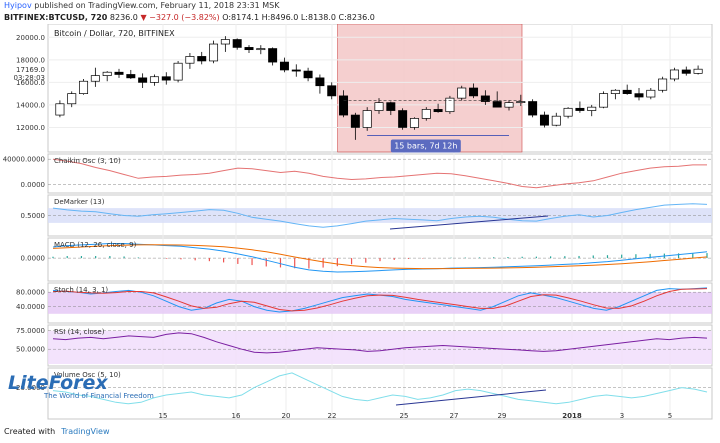 The width and height of the screenshot is (720, 443). Describe the element at coordinates (298, 17) in the screenshot. I see `ohlc-values: O:8174.1 H:8496.0 L:8138.0 C:8236.0` at that location.